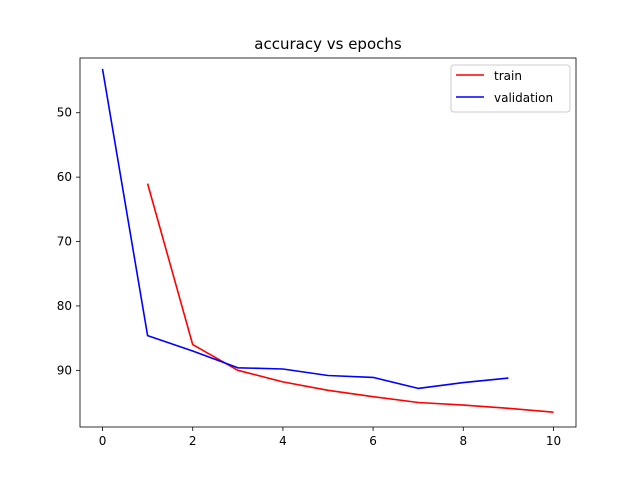 This screenshot has height=480, width=640. I want to click on x-tick-label: 8, so click(463, 441).